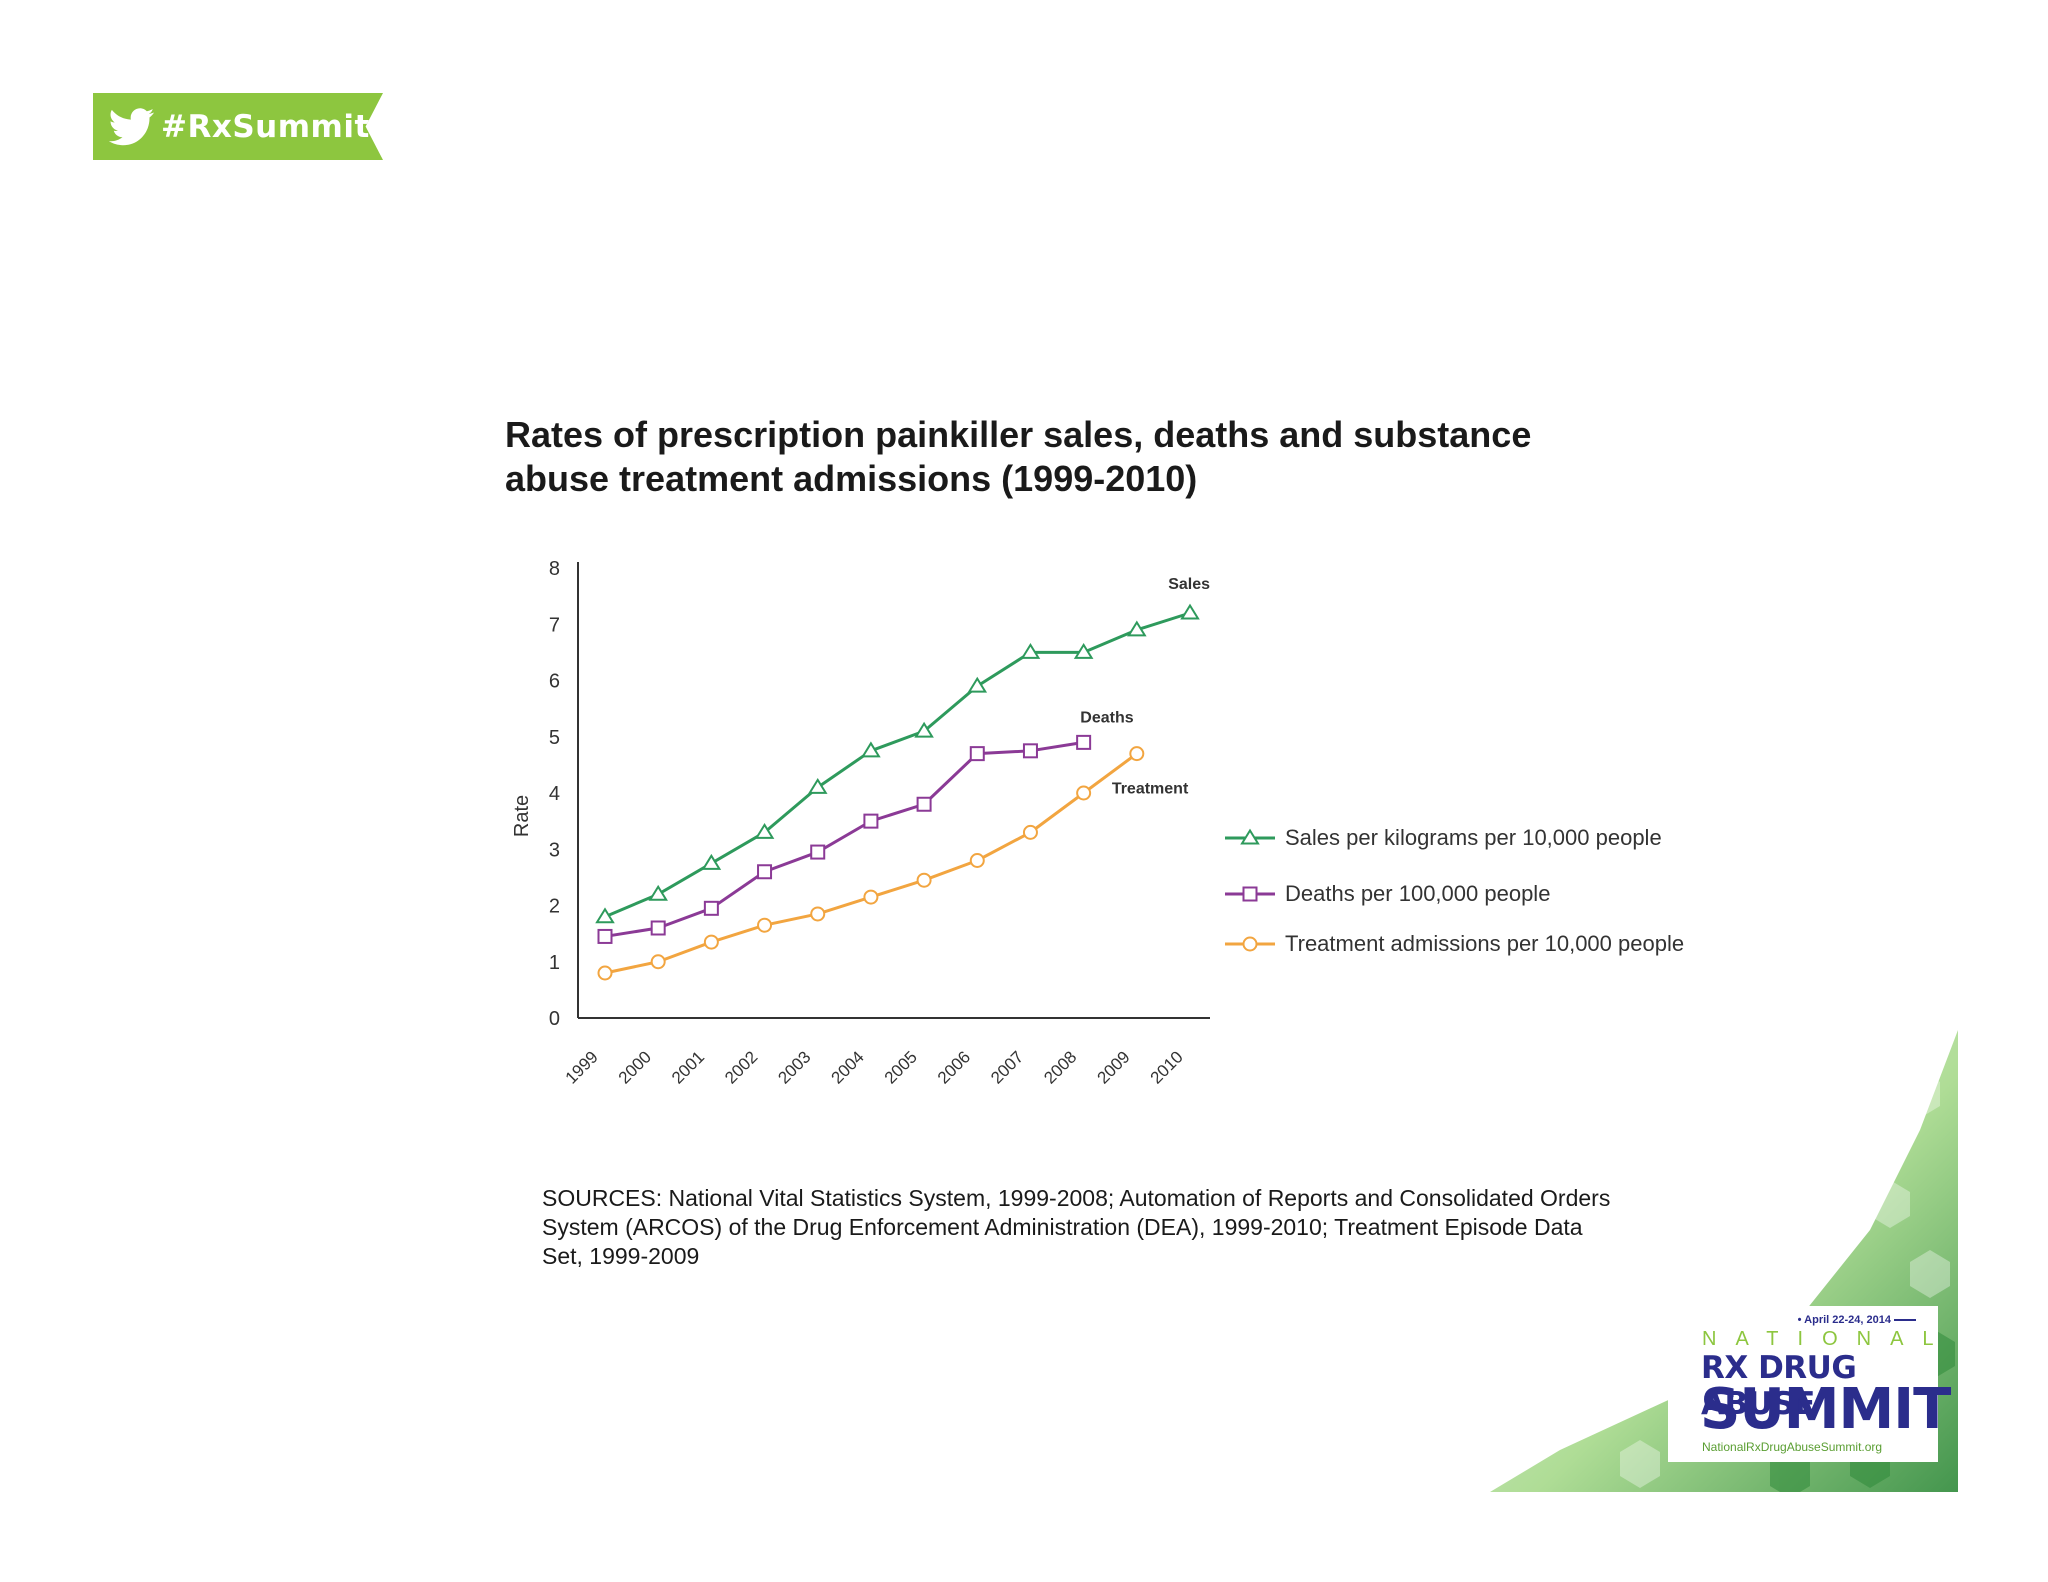 This screenshot has height=1582, width=2048. What do you see at coordinates (1473, 837) in the screenshot?
I see `legend-entry-label: Sales per kilograms per 10,000 people` at bounding box center [1473, 837].